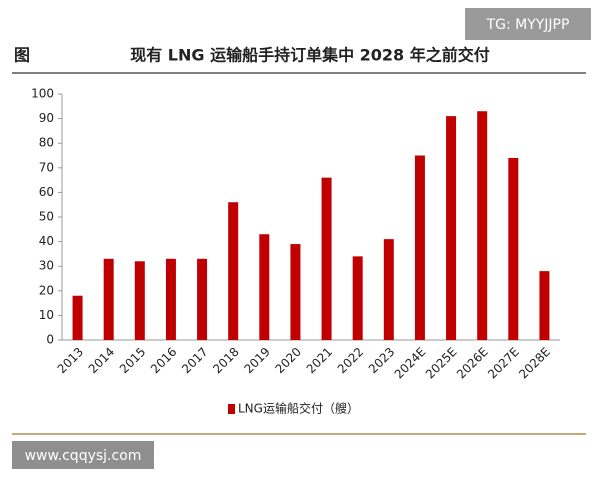  Describe the element at coordinates (50, 340) in the screenshot. I see `y-tick-label: 0` at that location.